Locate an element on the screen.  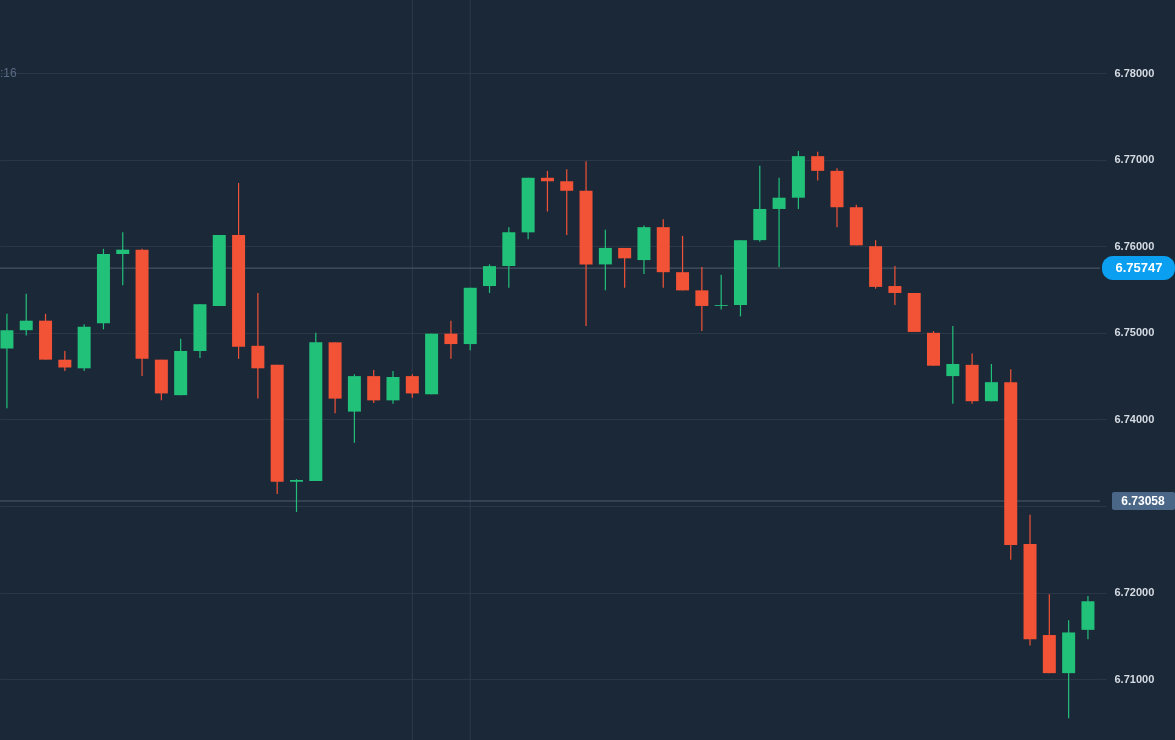
y-tick-label: 6.74000 is located at coordinates (1134, 418).